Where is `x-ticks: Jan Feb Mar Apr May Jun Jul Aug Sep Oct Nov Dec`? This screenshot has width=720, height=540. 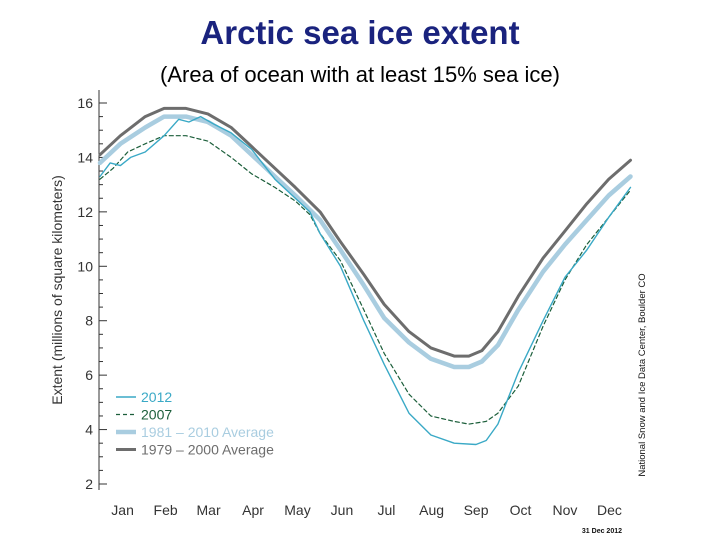 x-ticks: Jan Feb Mar Apr May Jun Jul Aug Sep Oct Nov Dec is located at coordinates (366, 510).